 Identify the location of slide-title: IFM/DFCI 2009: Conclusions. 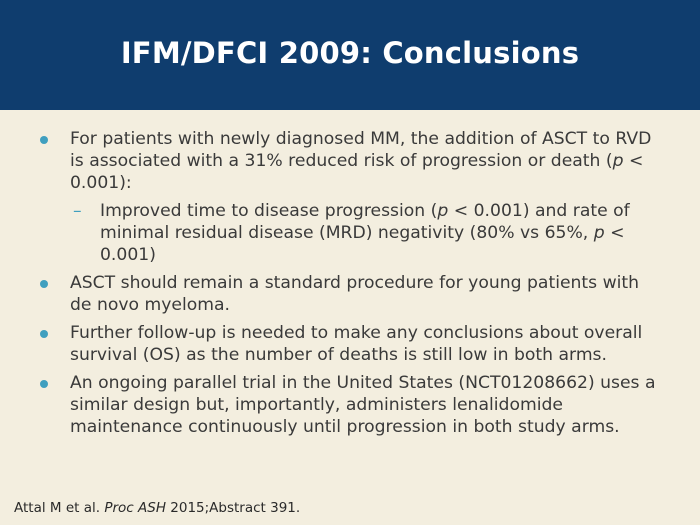
(350, 53).